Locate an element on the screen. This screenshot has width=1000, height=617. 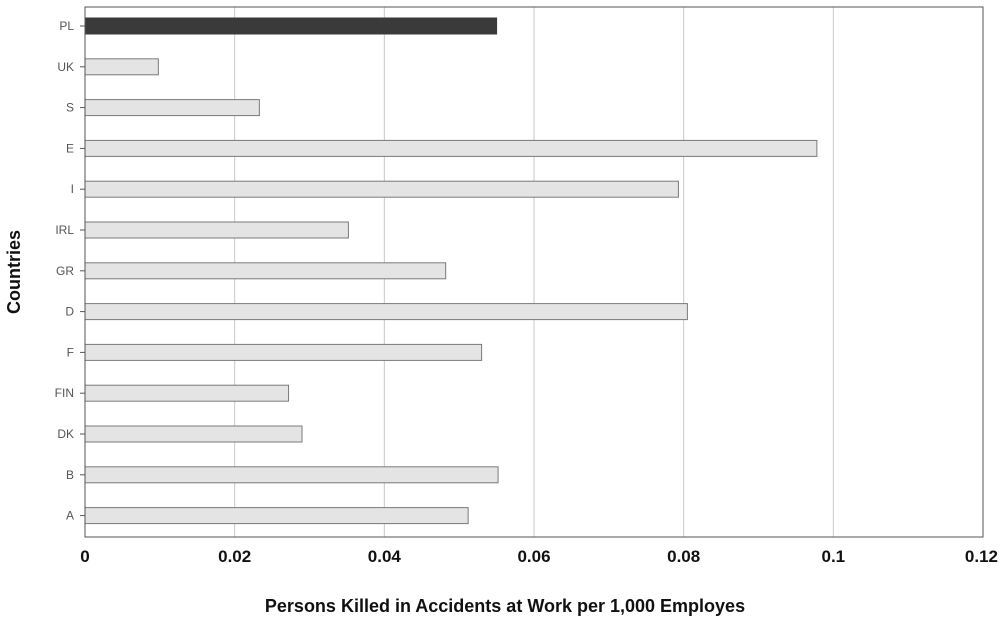
y-tick-label-e: E is located at coordinates (70, 148).